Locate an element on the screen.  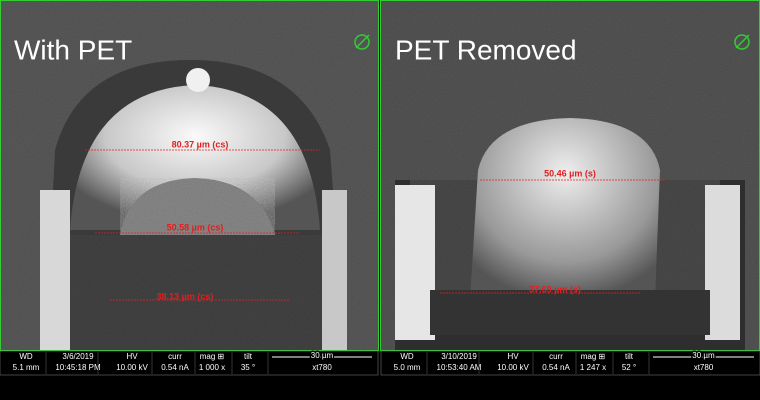
measure-label: 50.58 µm (cs) is located at coordinates (195, 227).